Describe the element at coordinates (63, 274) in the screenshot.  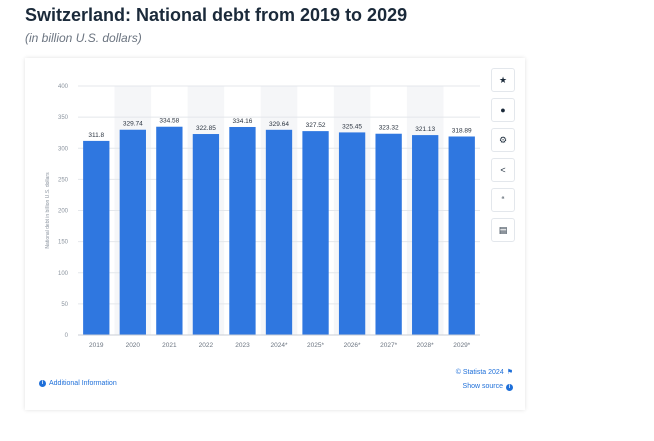
I see `y-tick-label: 100` at that location.